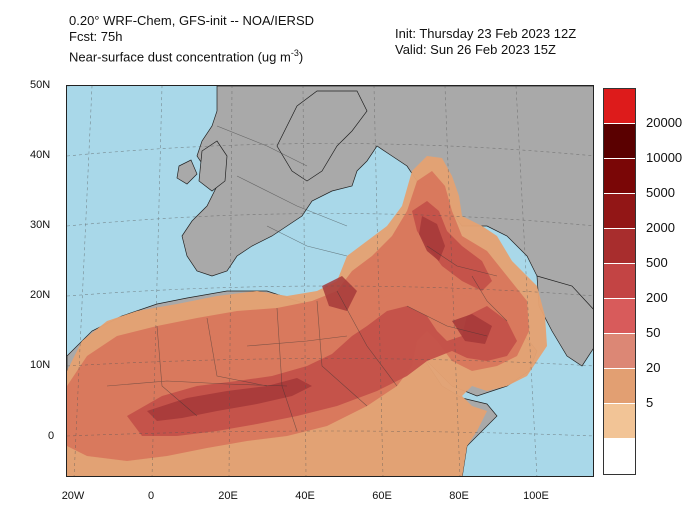  Describe the element at coordinates (73, 496) in the screenshot. I see `lon-label-20w: 20W` at that location.